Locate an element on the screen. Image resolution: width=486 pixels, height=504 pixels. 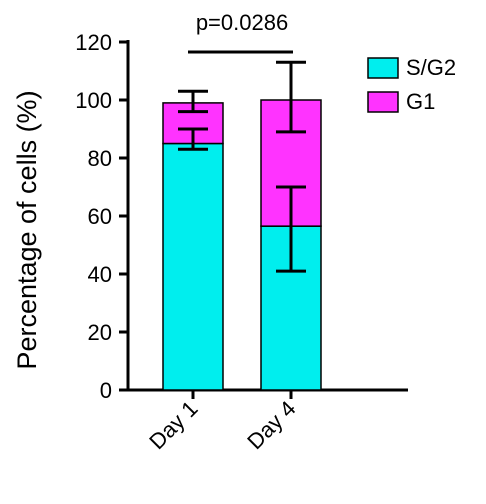
y-tick-label: 0 is located at coordinates (106, 390).